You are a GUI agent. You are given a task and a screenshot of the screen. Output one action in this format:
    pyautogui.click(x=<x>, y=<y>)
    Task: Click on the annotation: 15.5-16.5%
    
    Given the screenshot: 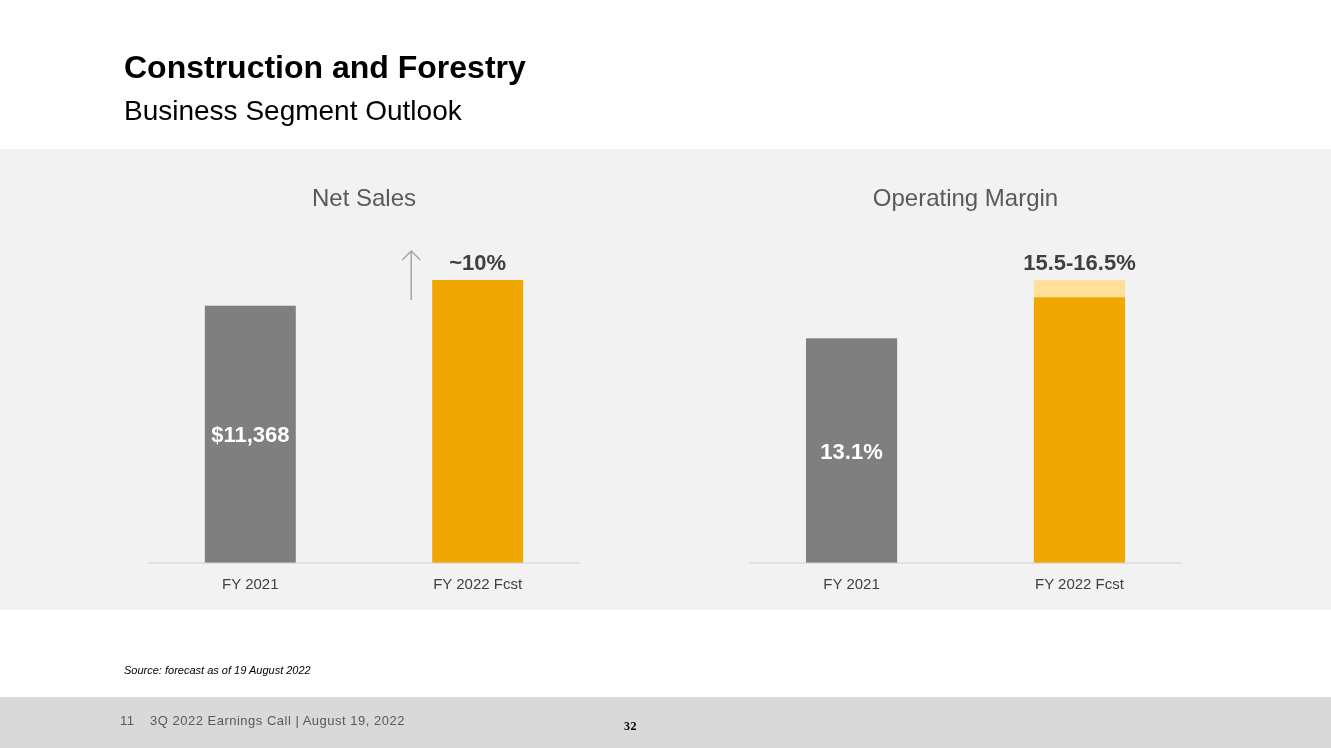 What is the action you would take?
    pyautogui.click(x=1079, y=262)
    